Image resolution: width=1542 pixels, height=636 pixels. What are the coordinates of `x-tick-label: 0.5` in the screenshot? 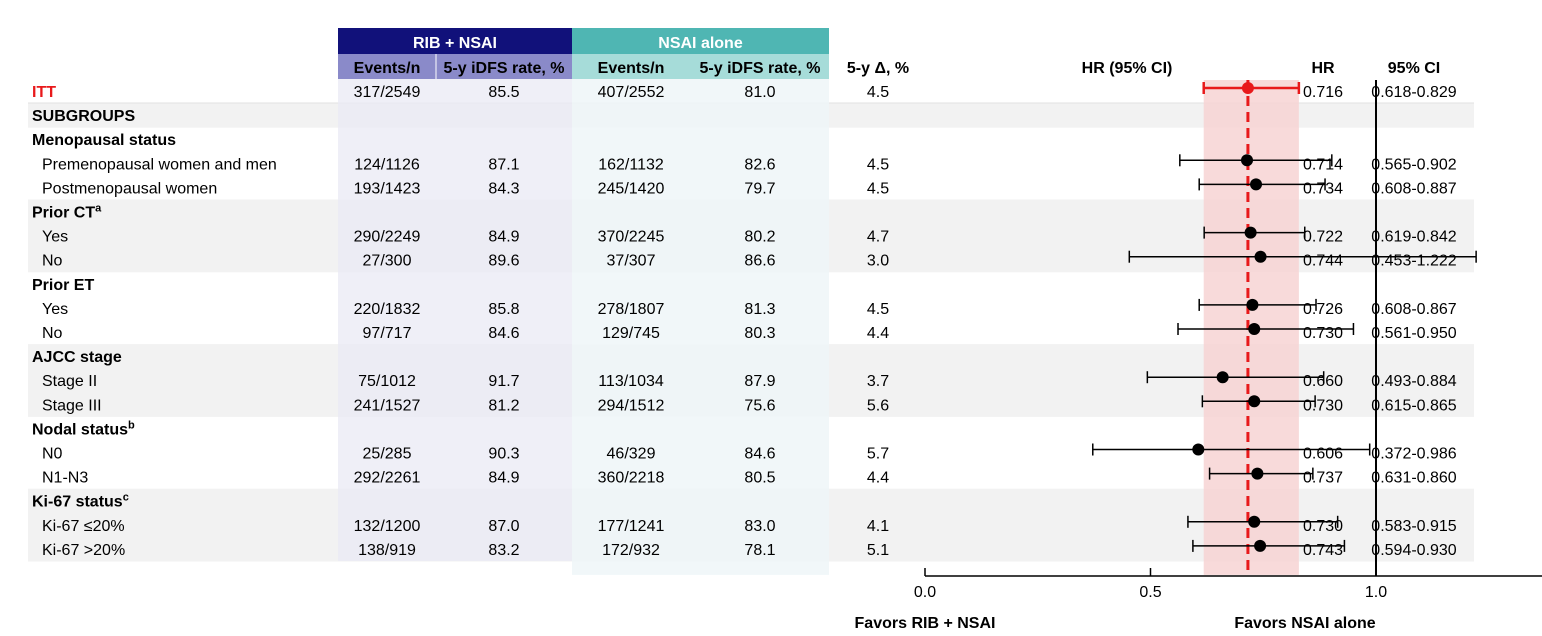 It's located at (1150, 592).